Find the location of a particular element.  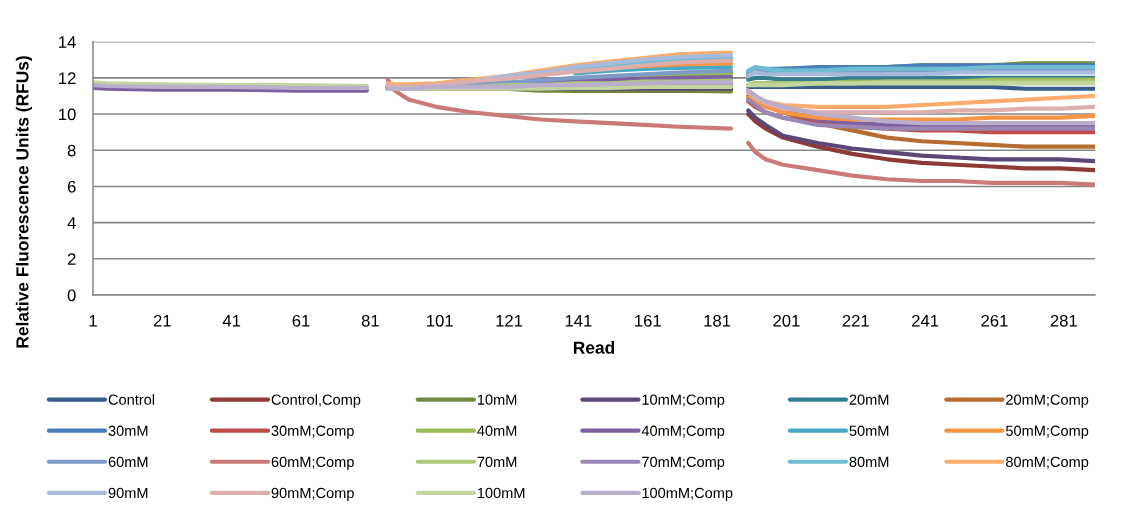

legend-label: 60mM is located at coordinates (128, 462).